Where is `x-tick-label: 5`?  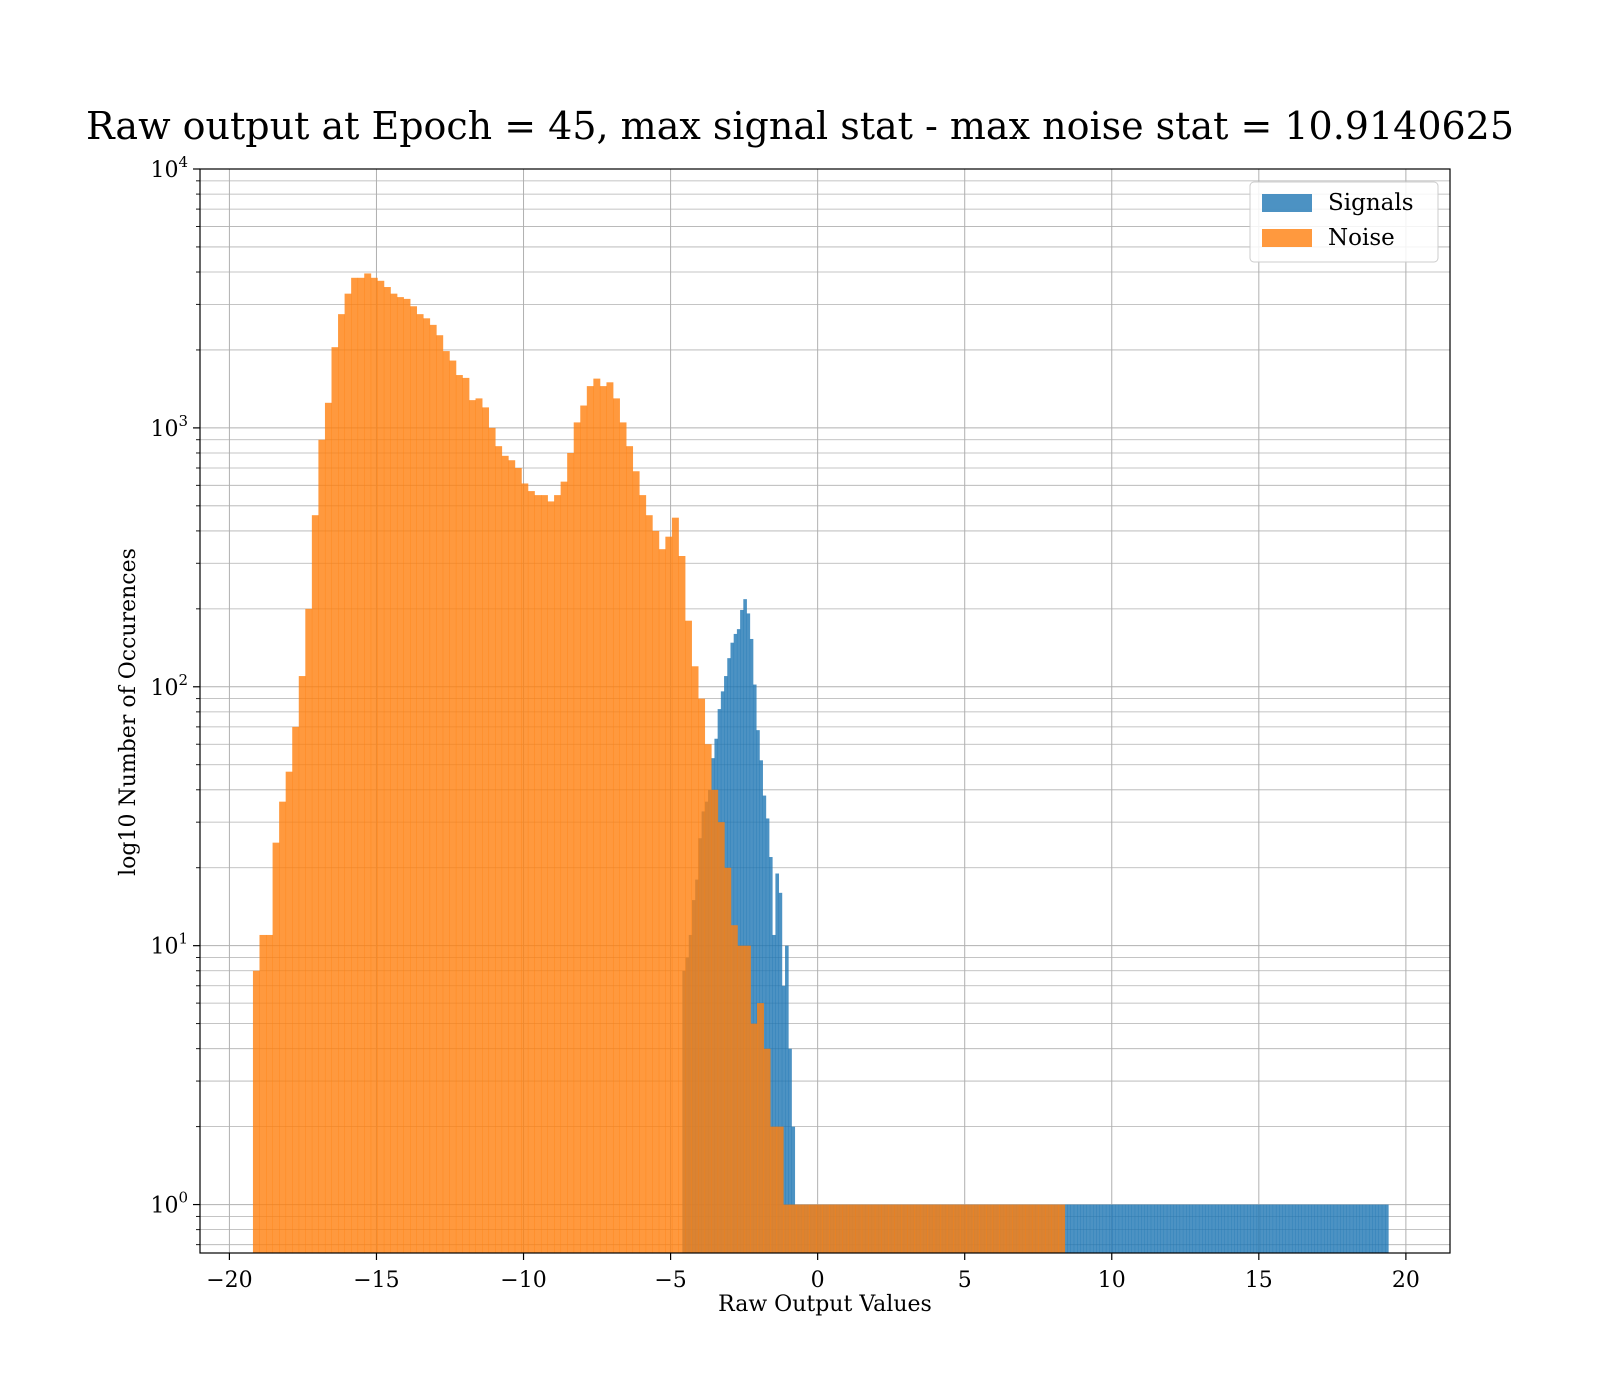 x-tick-label: 5 is located at coordinates (965, 1280).